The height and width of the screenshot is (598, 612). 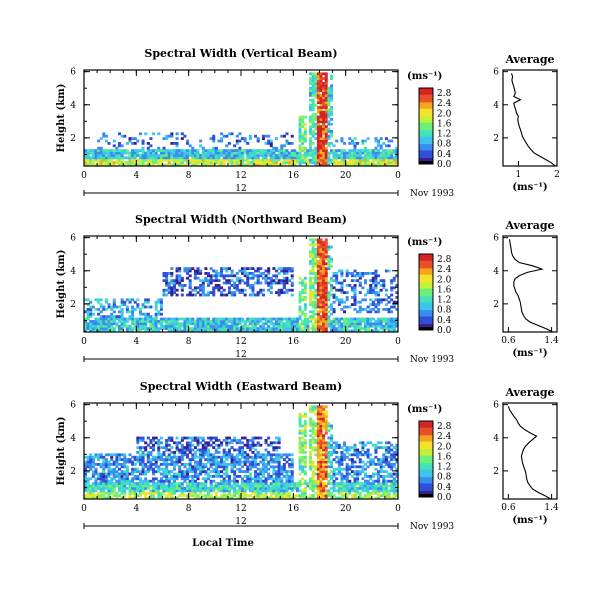 What do you see at coordinates (398, 176) in the screenshot?
I see `x-tick-label: 0` at bounding box center [398, 176].